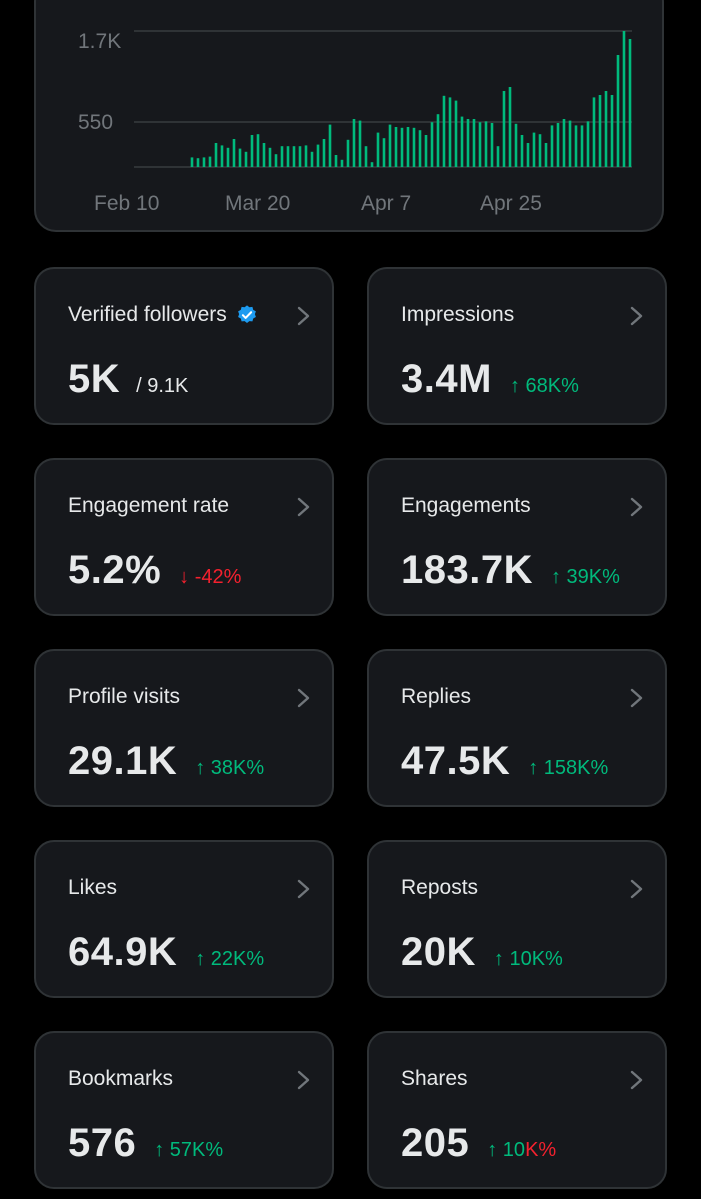 The height and width of the screenshot is (1199, 701). Describe the element at coordinates (446, 379) in the screenshot. I see `card-value: 3.4M` at that location.